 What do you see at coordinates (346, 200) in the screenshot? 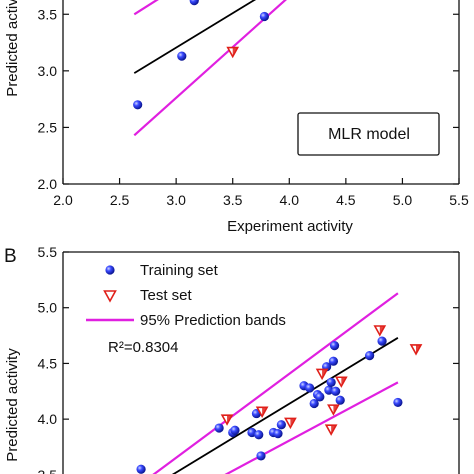
I see `a-x-tick-label: 4.5` at bounding box center [346, 200].